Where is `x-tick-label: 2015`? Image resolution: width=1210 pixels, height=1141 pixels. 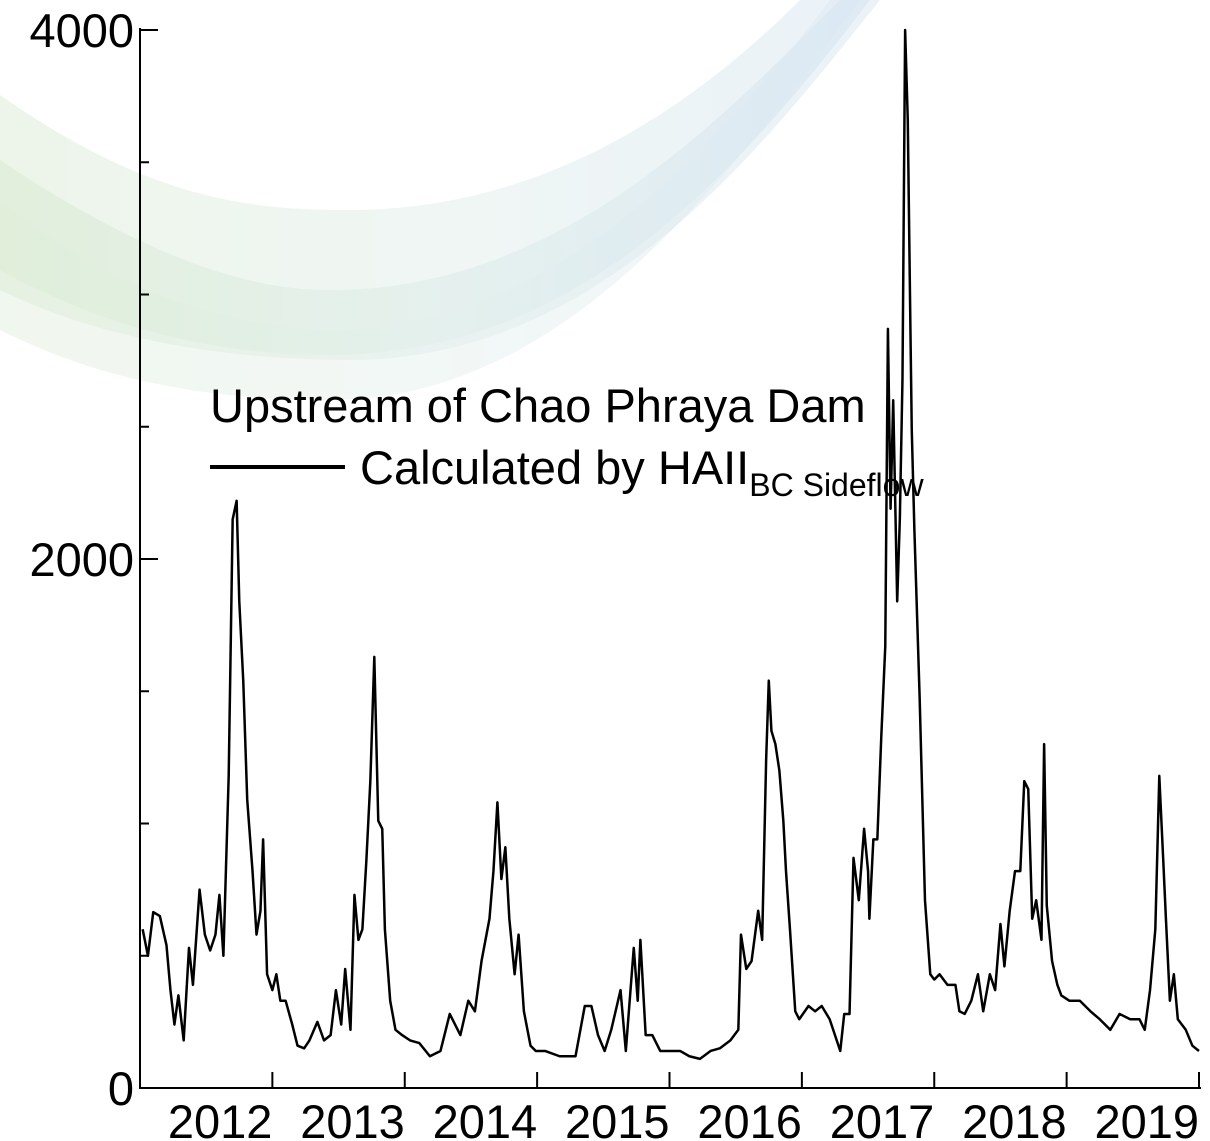
x-tick-label: 2015 is located at coordinates (617, 1118).